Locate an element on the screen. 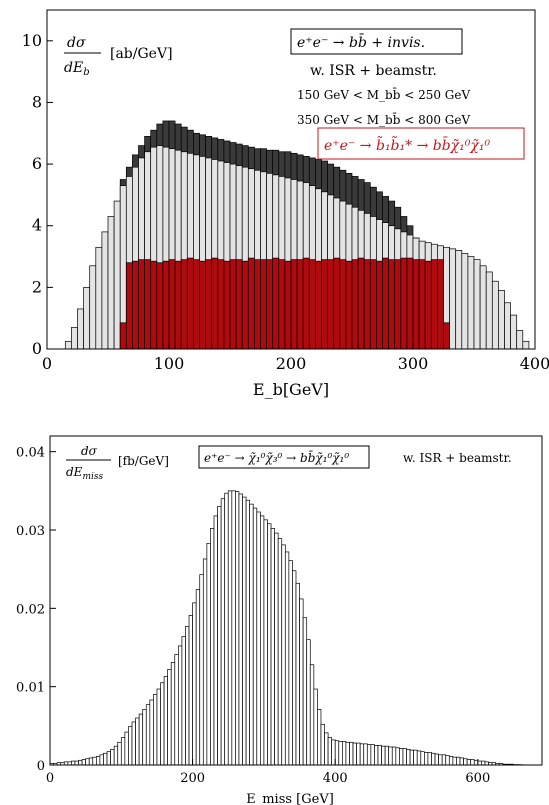 This screenshot has height=805, width=549. p1-ytick-label-5: 10 is located at coordinates (32, 40).